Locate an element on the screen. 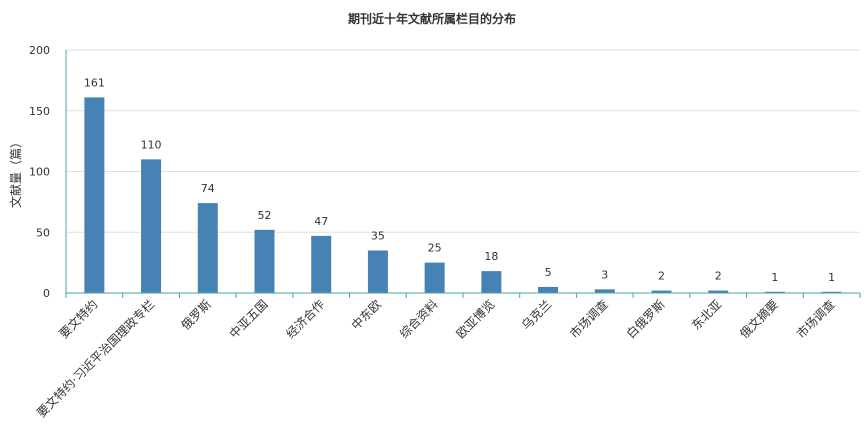 The image size is (864, 432). x-tick-label: 中东欧 is located at coordinates (366, 315).